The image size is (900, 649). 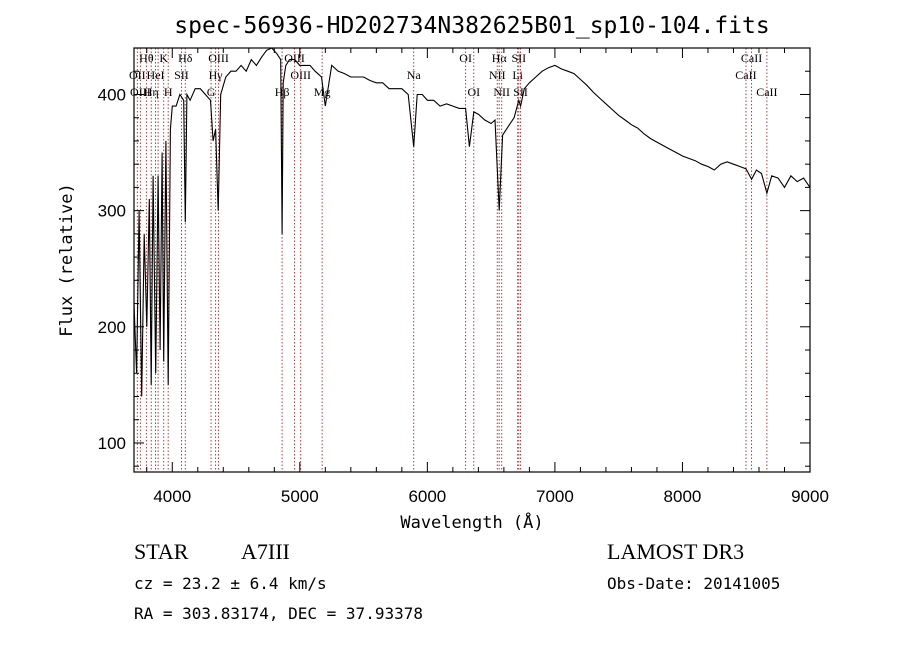 What do you see at coordinates (168, 92) in the screenshot?
I see `line-label: H` at bounding box center [168, 92].